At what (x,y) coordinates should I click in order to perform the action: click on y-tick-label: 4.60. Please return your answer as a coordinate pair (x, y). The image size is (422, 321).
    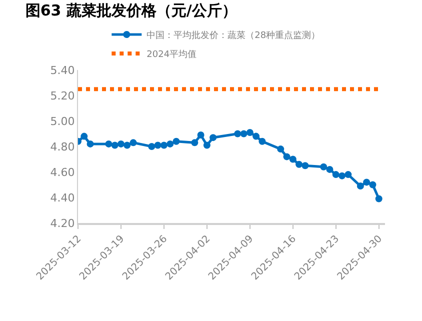
    Looking at the image, I should click on (62, 172).